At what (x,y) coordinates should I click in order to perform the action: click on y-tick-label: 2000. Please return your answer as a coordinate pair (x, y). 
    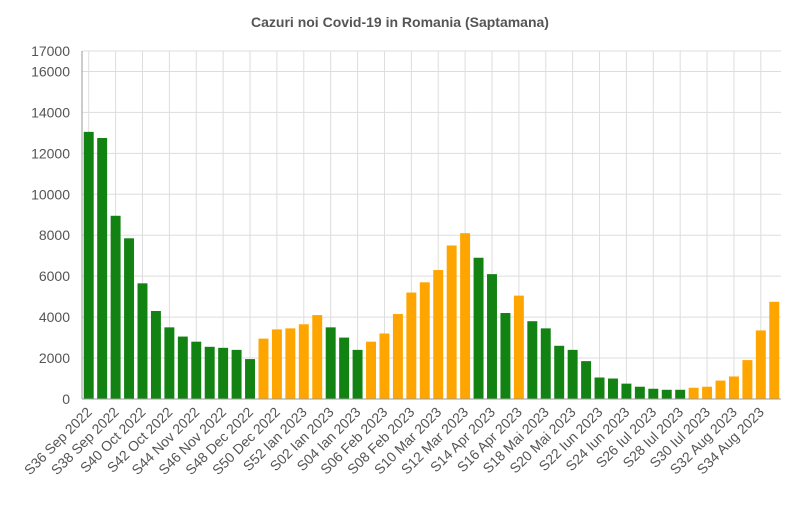
    Looking at the image, I should click on (54, 358).